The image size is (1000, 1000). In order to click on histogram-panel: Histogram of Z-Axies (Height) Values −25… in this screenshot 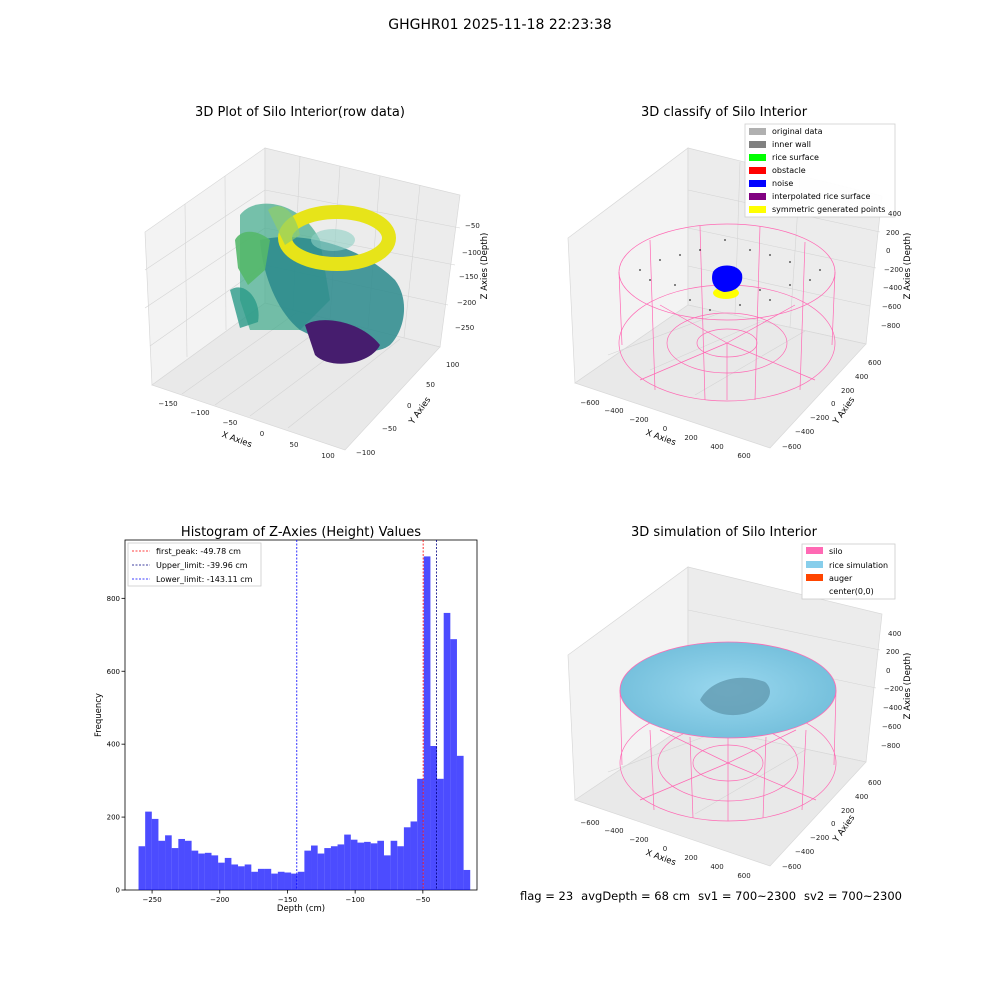, I will do `click(286, 719)`.